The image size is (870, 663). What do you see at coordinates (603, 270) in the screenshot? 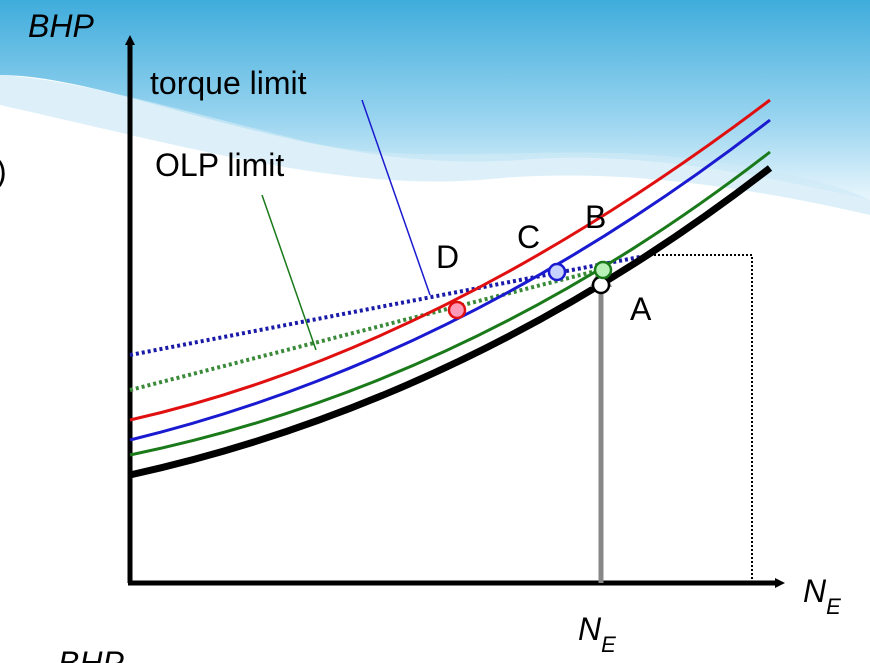
I see `point-b-marker` at bounding box center [603, 270].